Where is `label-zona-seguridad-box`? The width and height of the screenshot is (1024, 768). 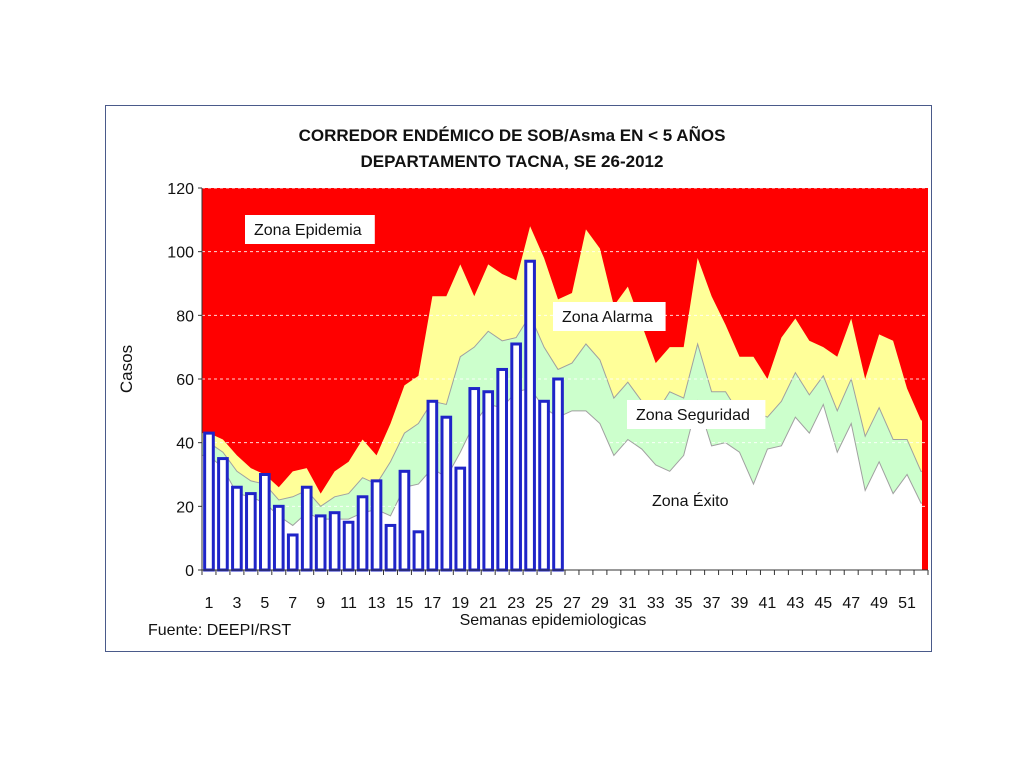 label-zona-seguridad-box is located at coordinates (696, 414).